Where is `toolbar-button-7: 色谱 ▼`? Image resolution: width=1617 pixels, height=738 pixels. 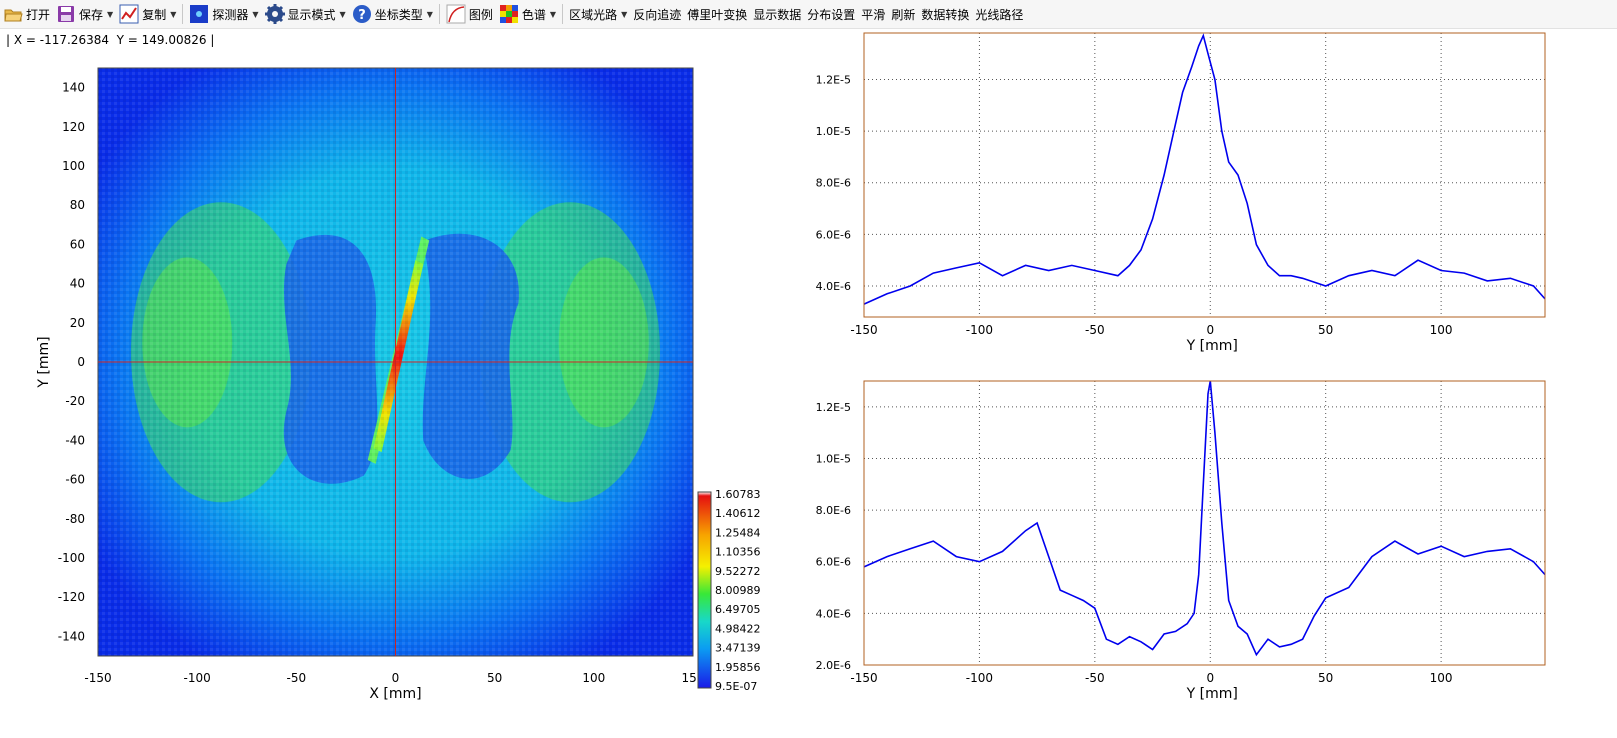 toolbar-button-7: 色谱 ▼ is located at coordinates (527, 14).